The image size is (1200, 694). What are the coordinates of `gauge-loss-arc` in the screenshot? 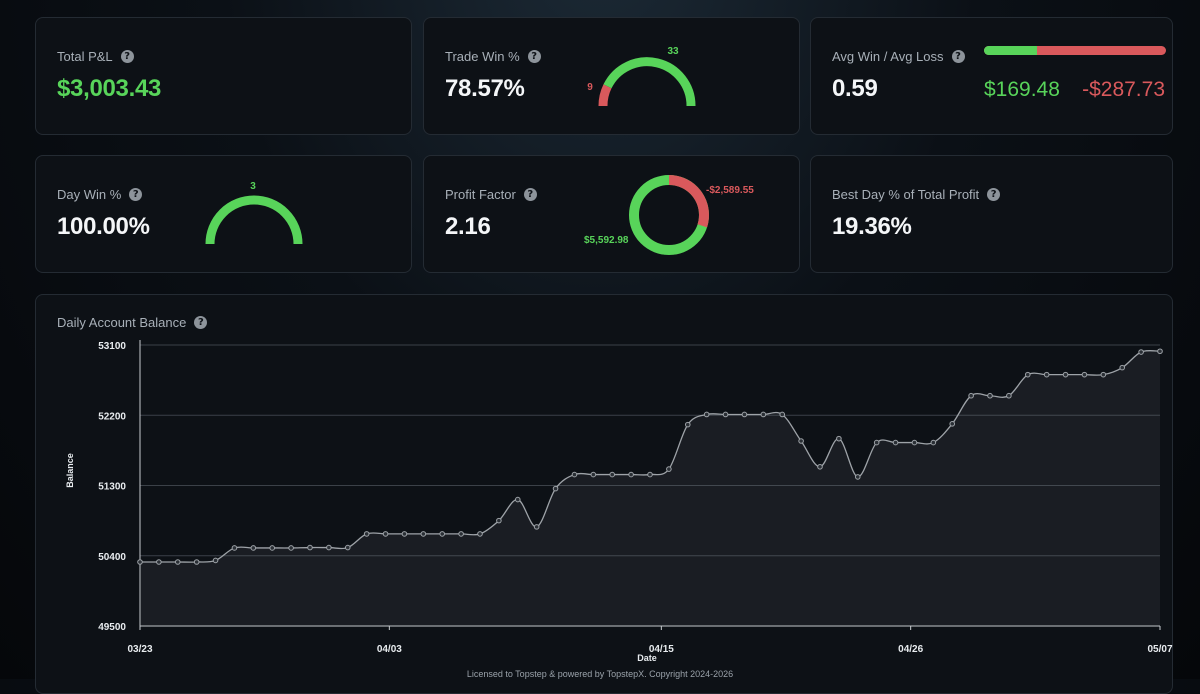 It's located at (605, 95).